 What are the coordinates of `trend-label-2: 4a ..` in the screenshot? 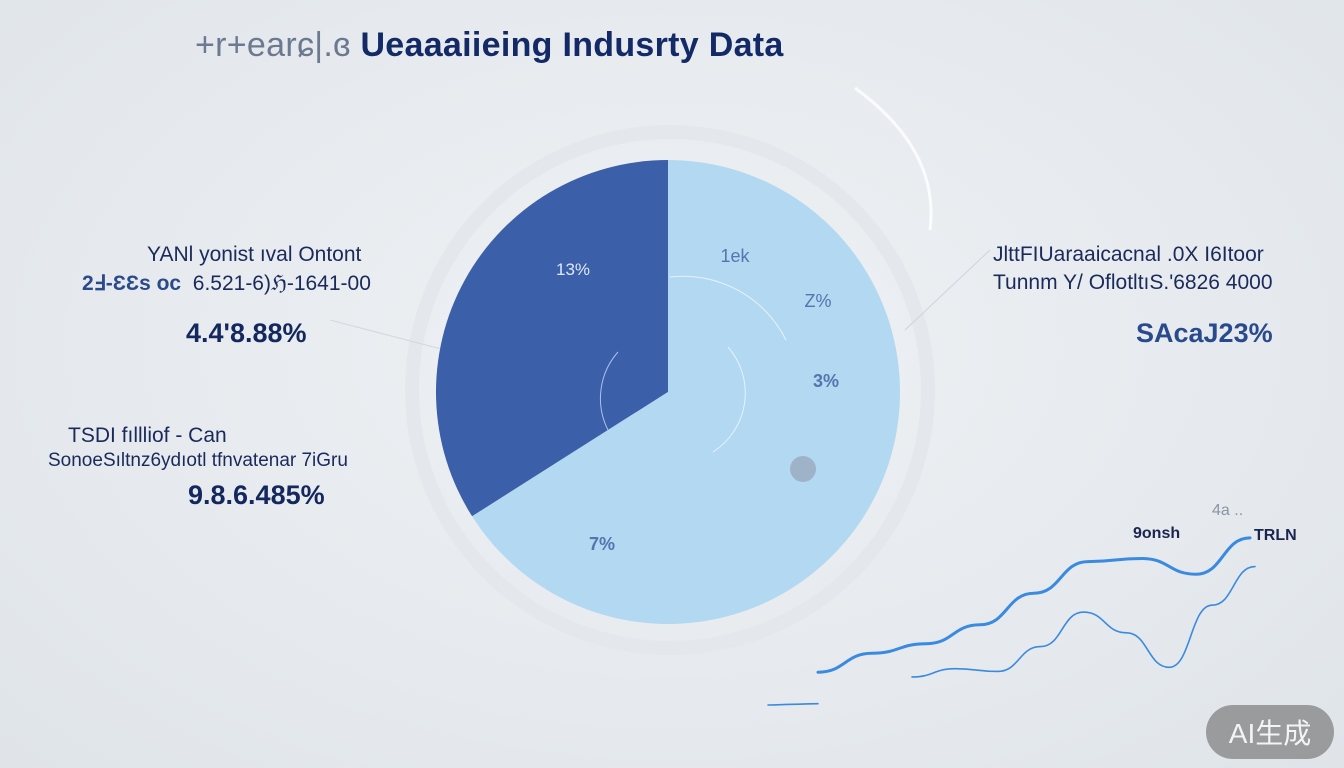 It's located at (1228, 510).